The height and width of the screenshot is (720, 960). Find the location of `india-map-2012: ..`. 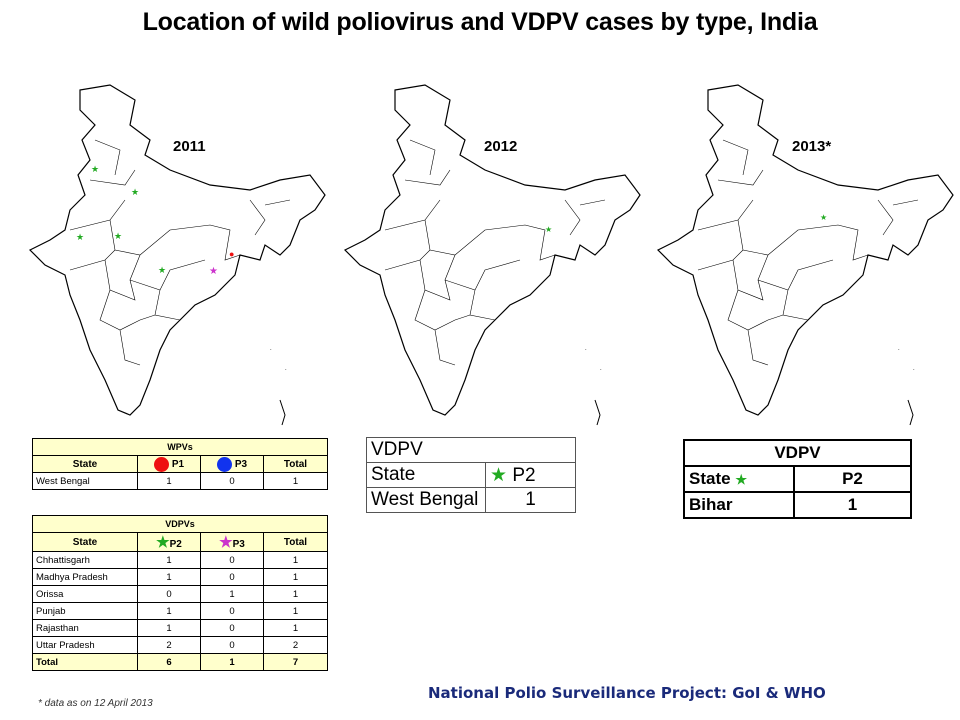

india-map-2012: .. is located at coordinates (492, 255).